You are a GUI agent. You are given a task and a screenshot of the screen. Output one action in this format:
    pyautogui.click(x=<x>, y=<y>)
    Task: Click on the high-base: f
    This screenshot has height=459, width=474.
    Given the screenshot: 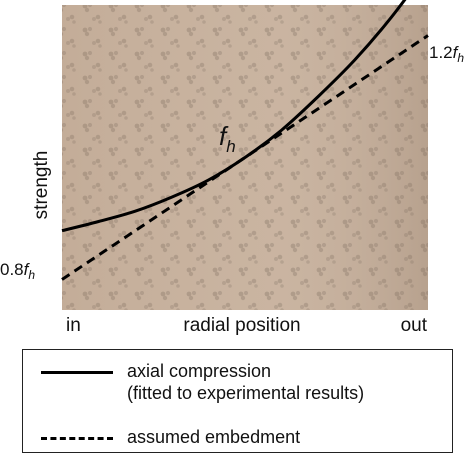 What is the action you would take?
    pyautogui.click(x=456, y=52)
    